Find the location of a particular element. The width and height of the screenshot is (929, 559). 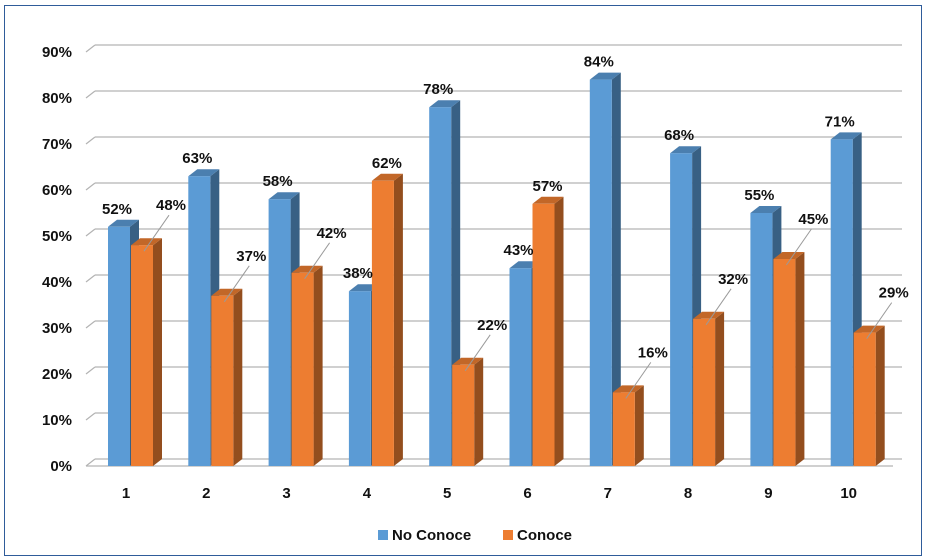

data-label: 62% is located at coordinates (387, 163).